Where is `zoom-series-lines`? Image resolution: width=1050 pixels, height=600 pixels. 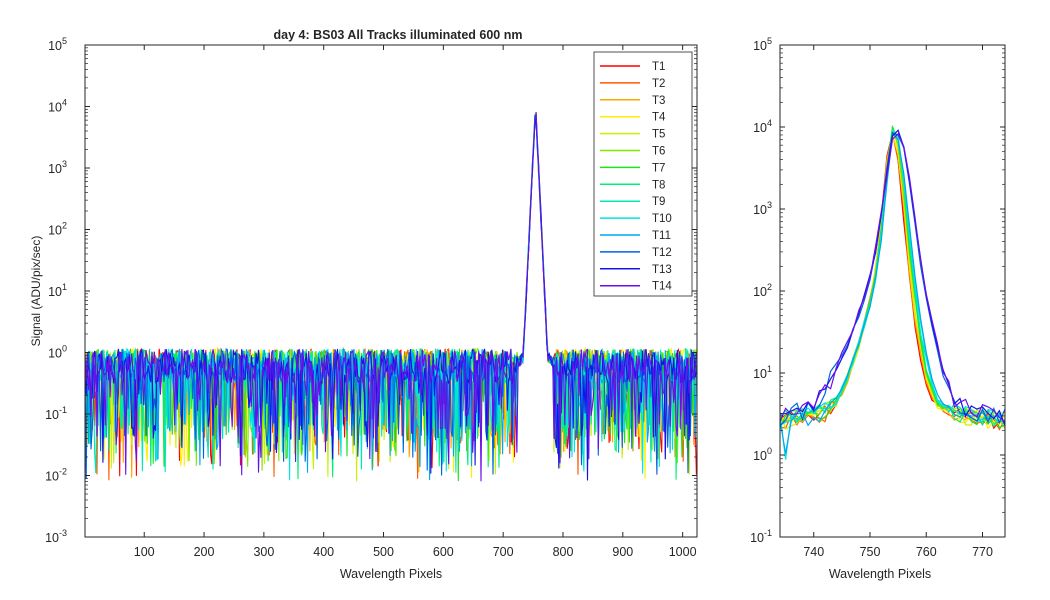 zoom-series-lines is located at coordinates (892, 292).